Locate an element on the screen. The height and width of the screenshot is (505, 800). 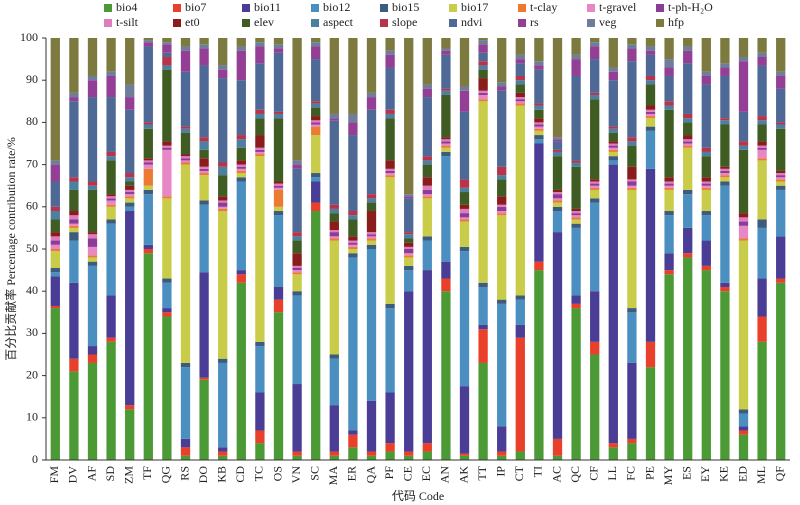
y-tick-label: 50 is located at coordinates (32, 248).